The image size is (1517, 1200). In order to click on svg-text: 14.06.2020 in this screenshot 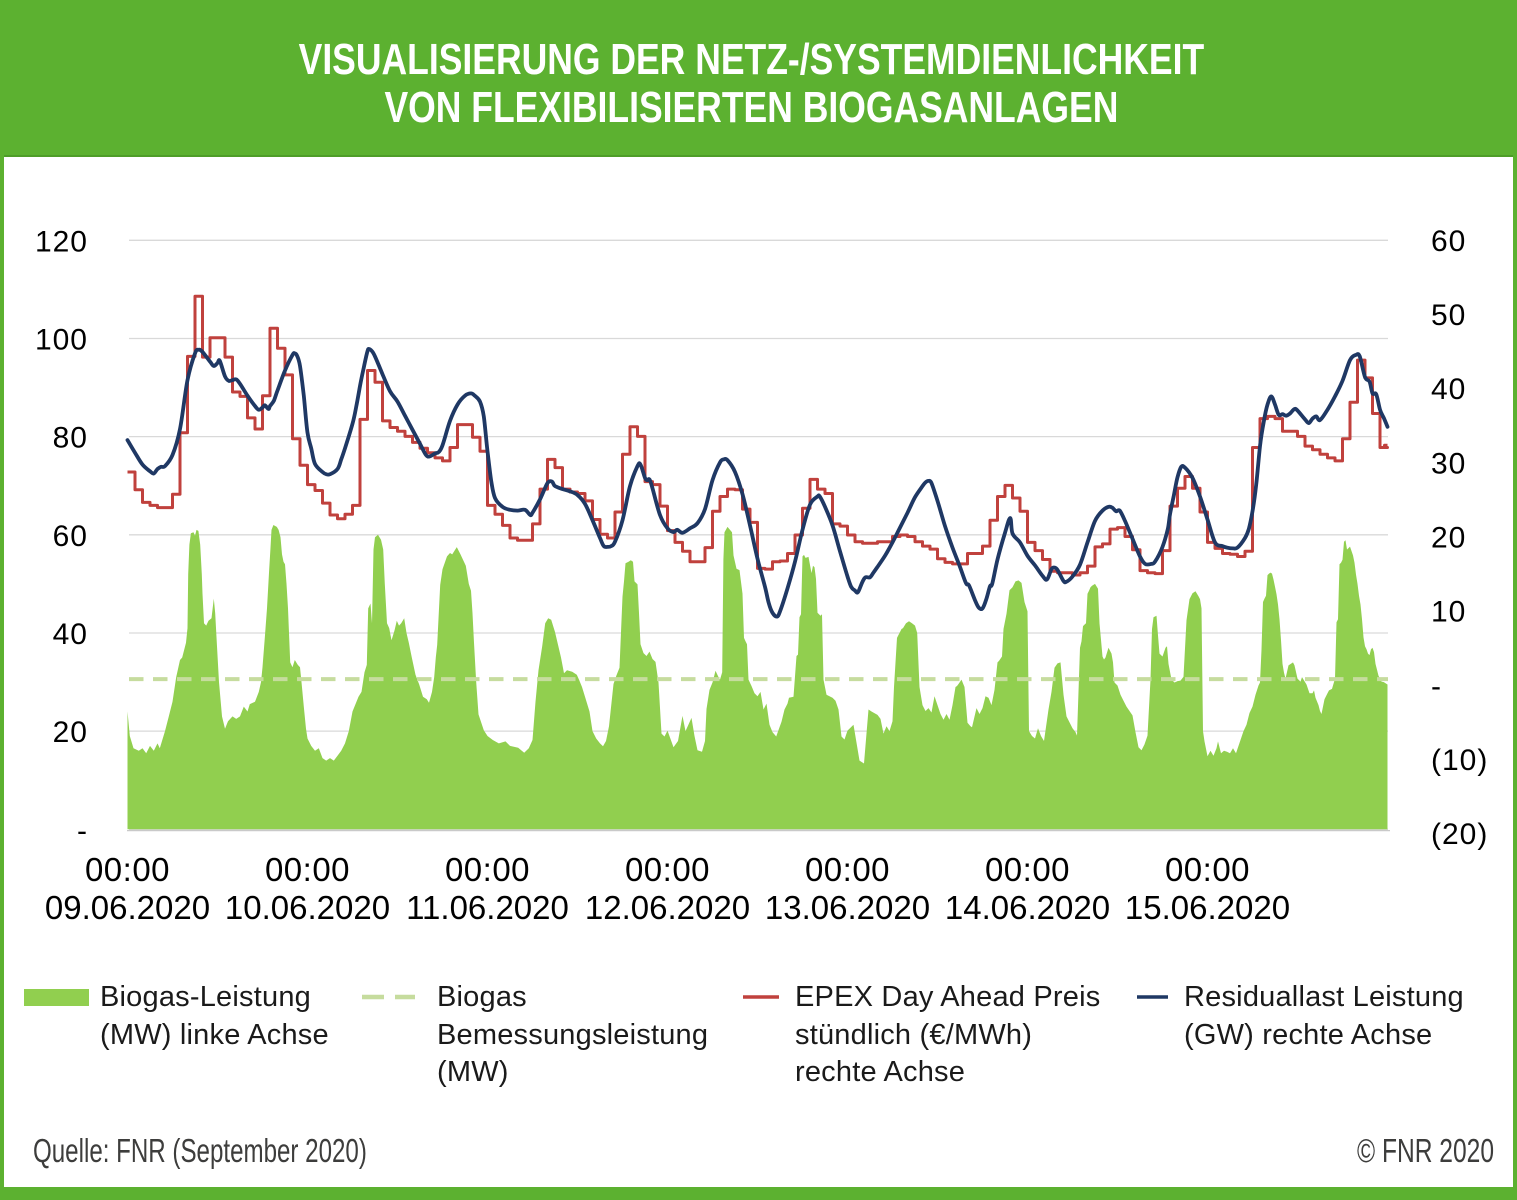, I will do `click(1027, 907)`.